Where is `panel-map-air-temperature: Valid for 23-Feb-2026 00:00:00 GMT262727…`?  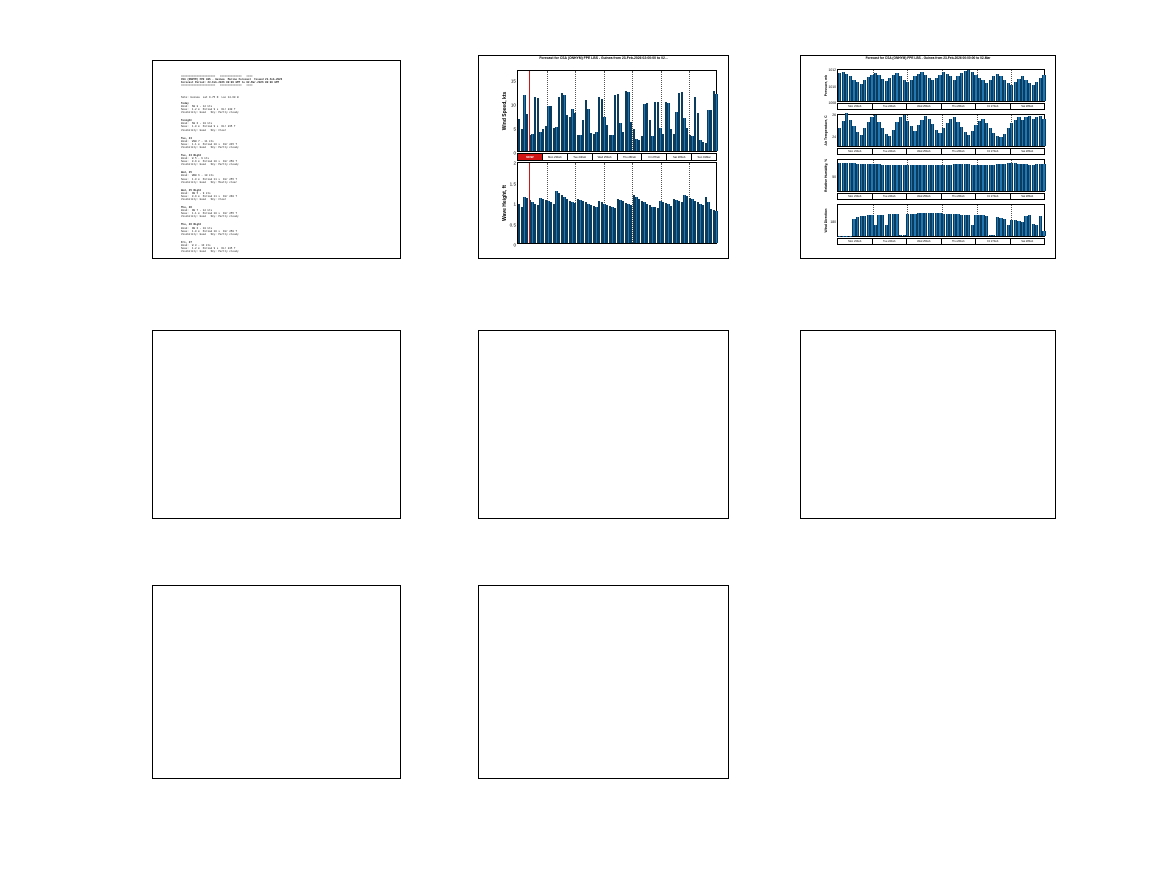
panel-map-air-temperature: Valid for 23-Feb-2026 00:00:00 GMT262727… is located at coordinates (603, 682).